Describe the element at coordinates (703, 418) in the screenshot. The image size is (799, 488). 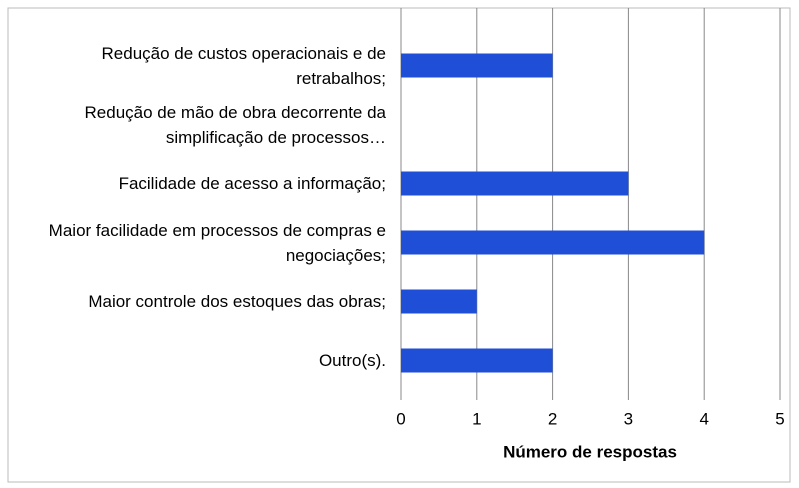
I see `x-tick-label: 4` at that location.